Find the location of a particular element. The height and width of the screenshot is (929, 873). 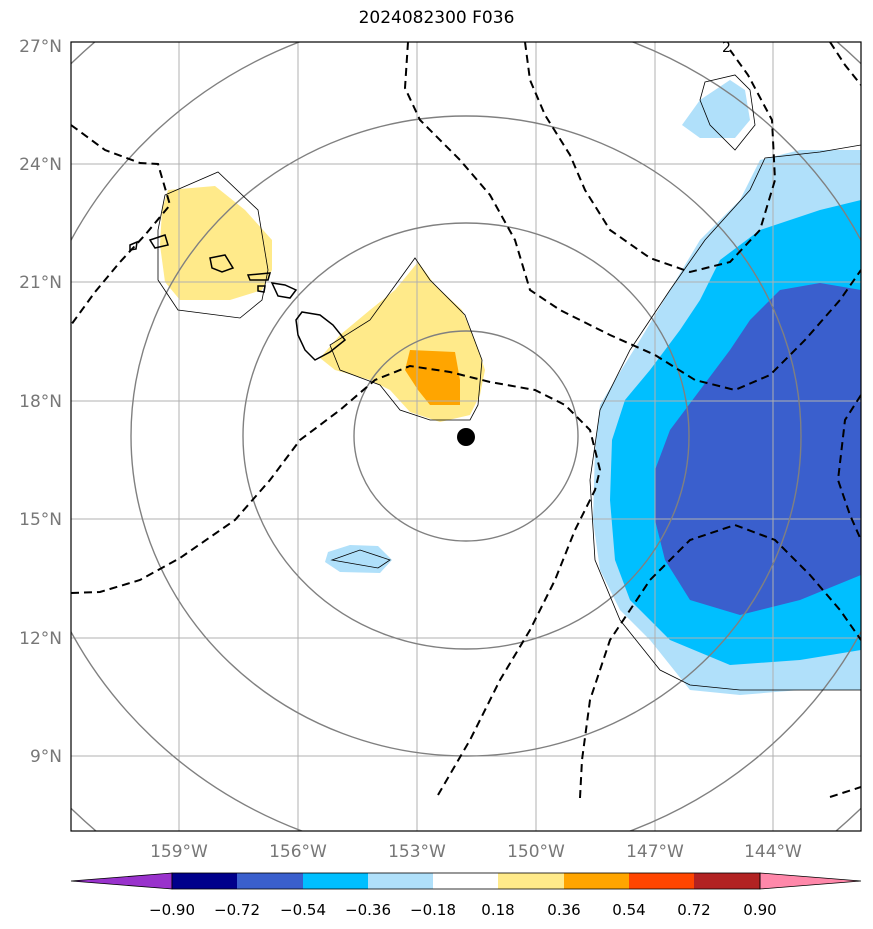

colorbar-tick-label: −0.72 is located at coordinates (237, 910).